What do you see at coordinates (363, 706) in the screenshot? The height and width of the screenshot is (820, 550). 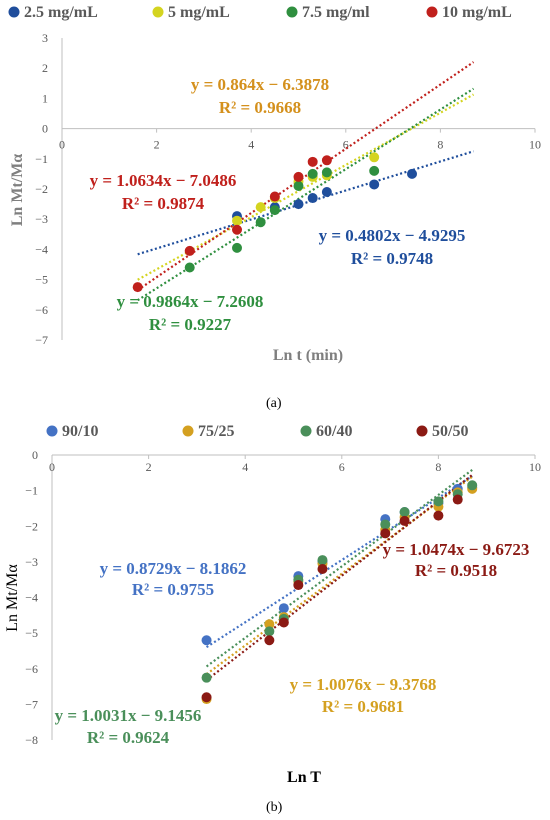 I see `r-squared-label: R² = 0.9681` at bounding box center [363, 706].